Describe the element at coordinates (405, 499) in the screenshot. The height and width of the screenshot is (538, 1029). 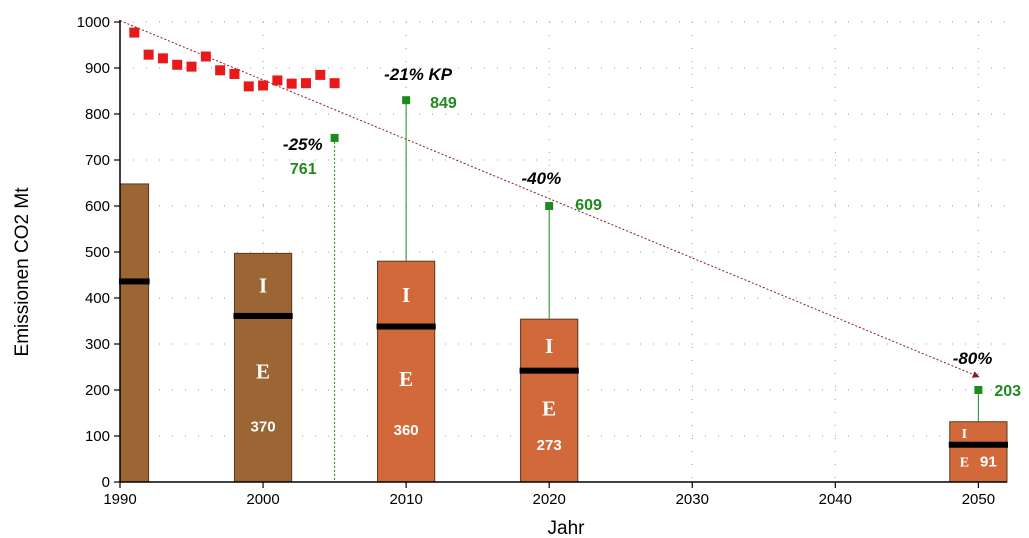
I see `x-tick-label: 2010` at that location.